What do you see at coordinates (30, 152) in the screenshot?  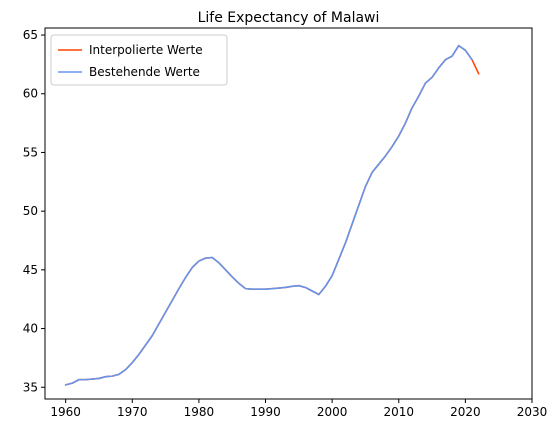 I see `y-tick-label: 55` at bounding box center [30, 152].